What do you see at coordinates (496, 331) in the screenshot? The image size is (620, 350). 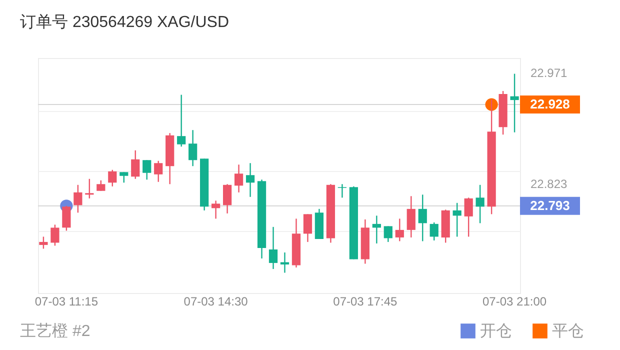 I see `legend-label: 开仓` at bounding box center [496, 331].